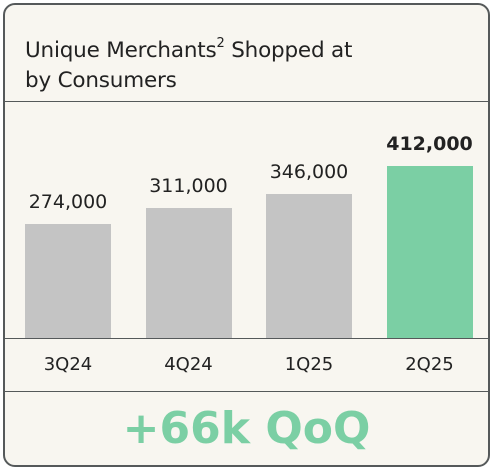  Describe the element at coordinates (68, 364) in the screenshot. I see `tick-label-3q24: 3Q24` at that location.